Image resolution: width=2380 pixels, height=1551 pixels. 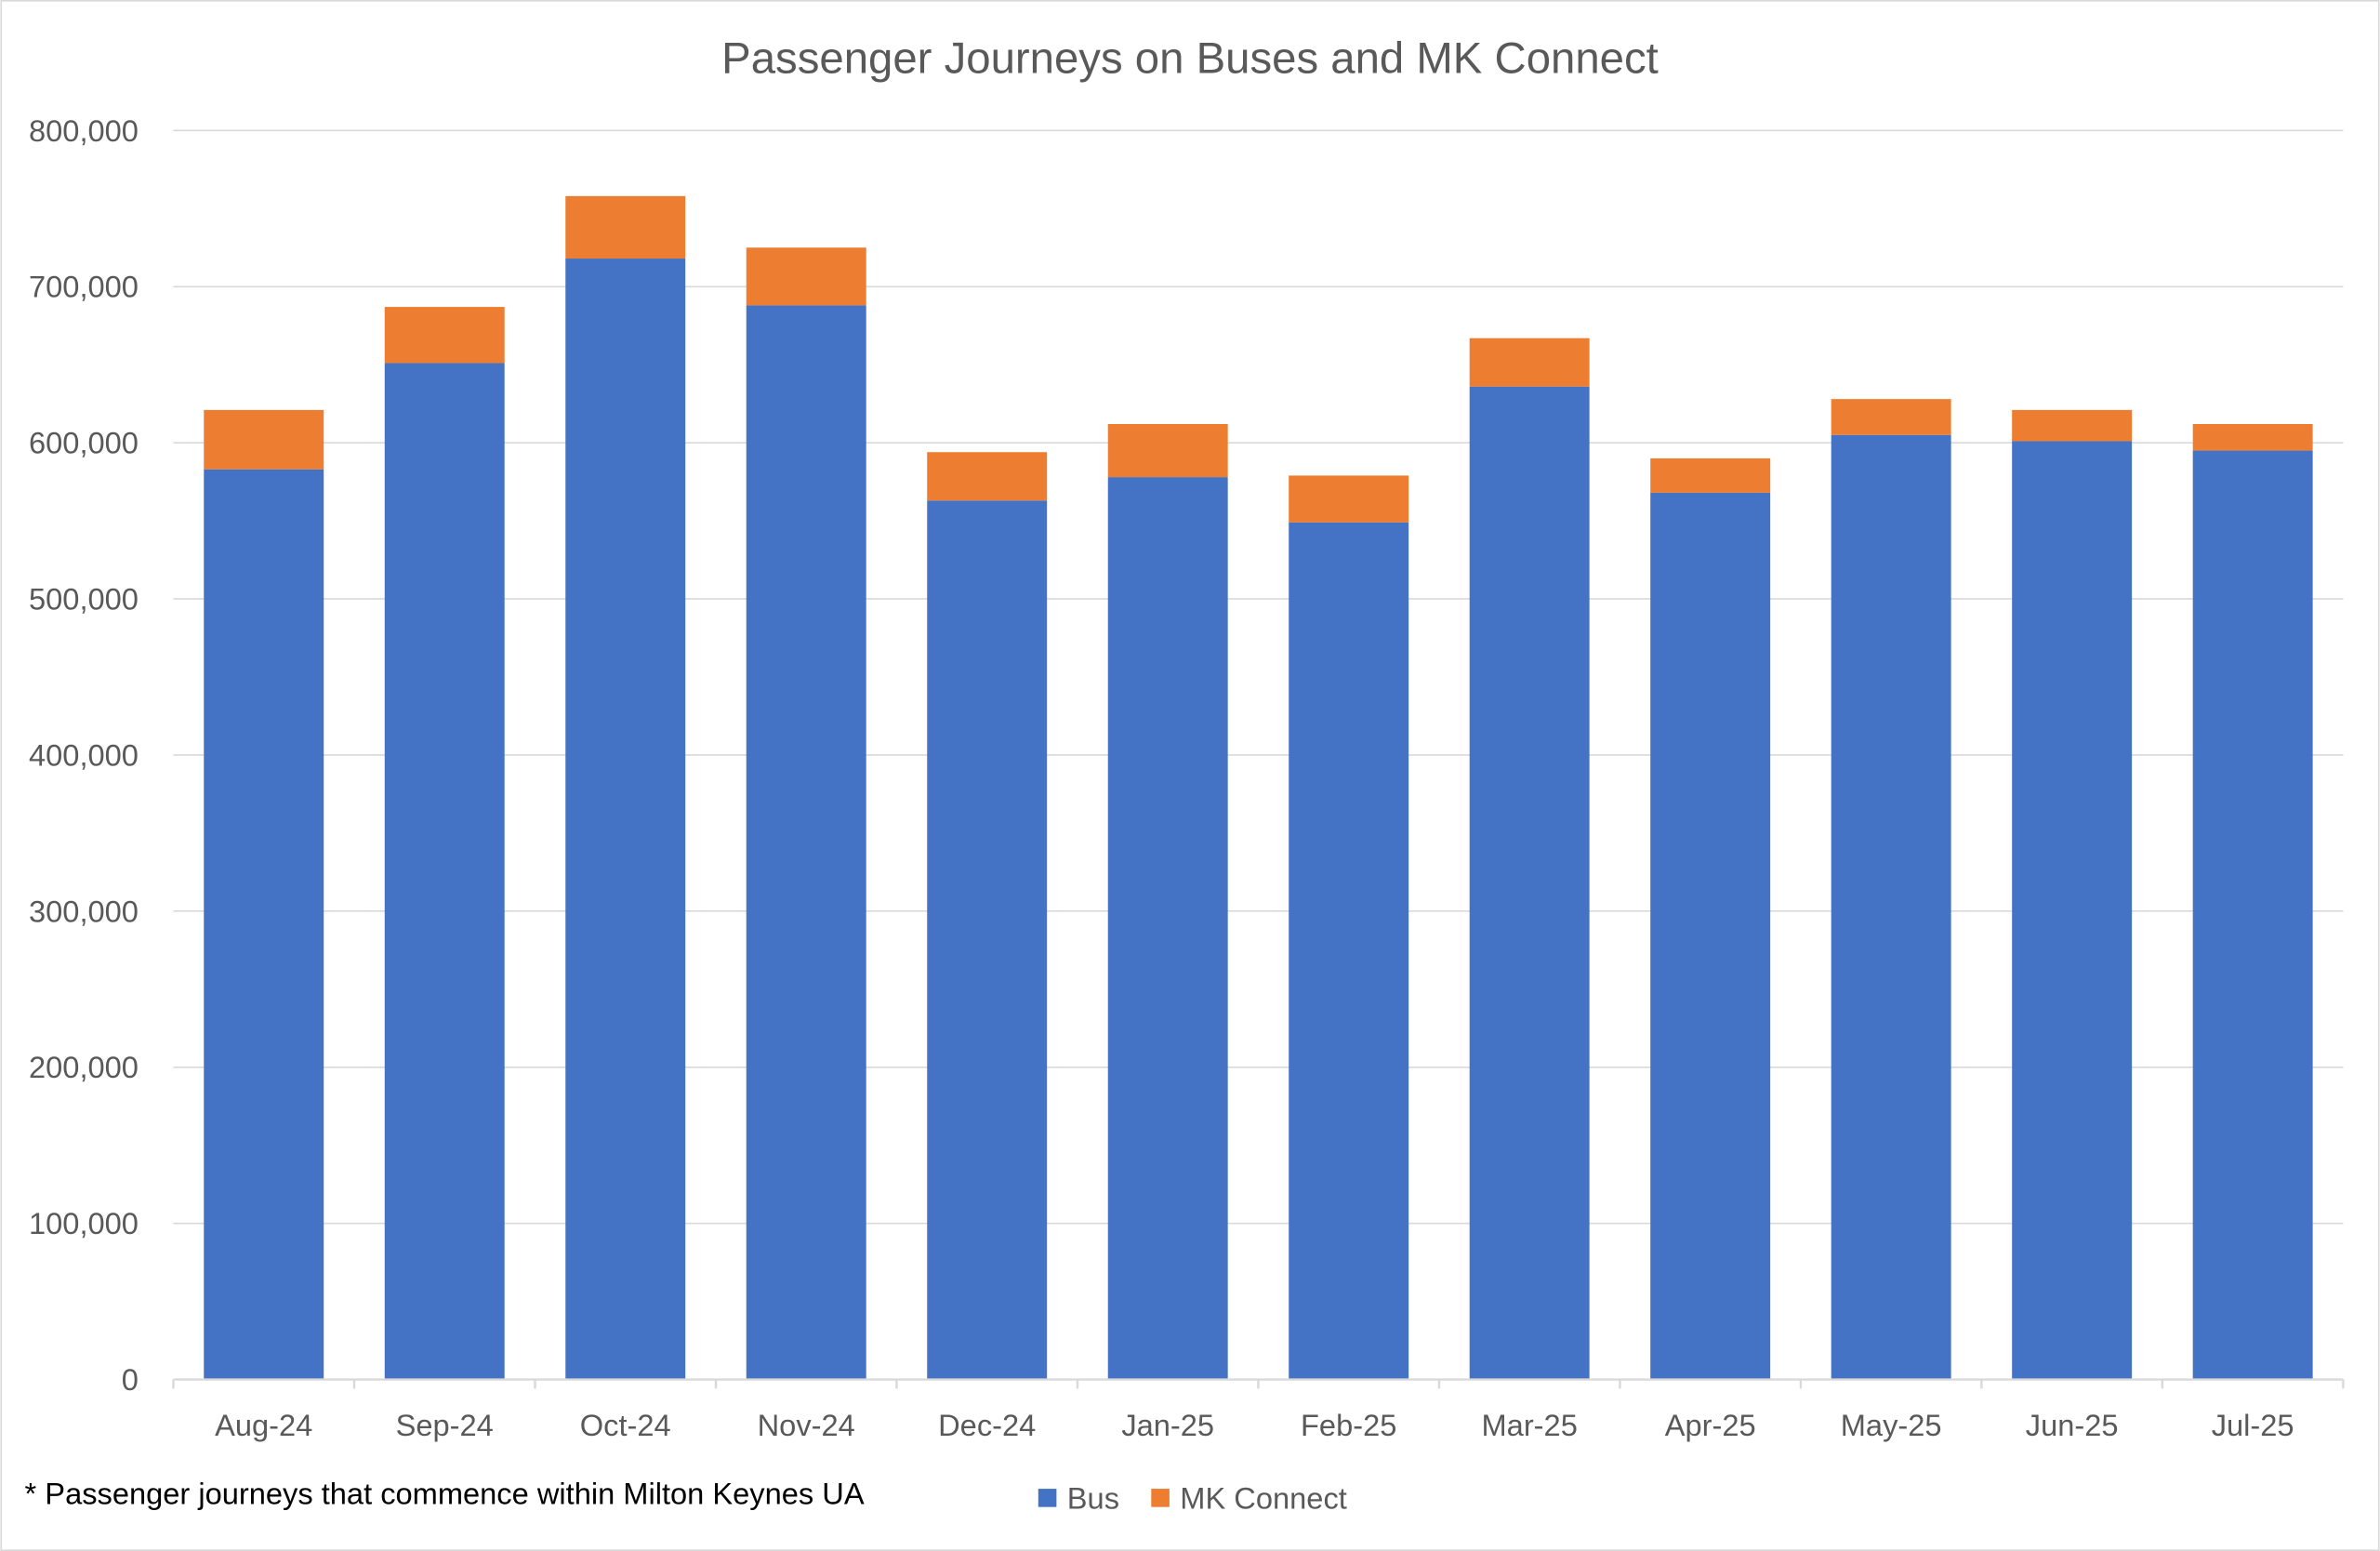 I want to click on y-tick-label: 500,000, so click(x=84, y=598).